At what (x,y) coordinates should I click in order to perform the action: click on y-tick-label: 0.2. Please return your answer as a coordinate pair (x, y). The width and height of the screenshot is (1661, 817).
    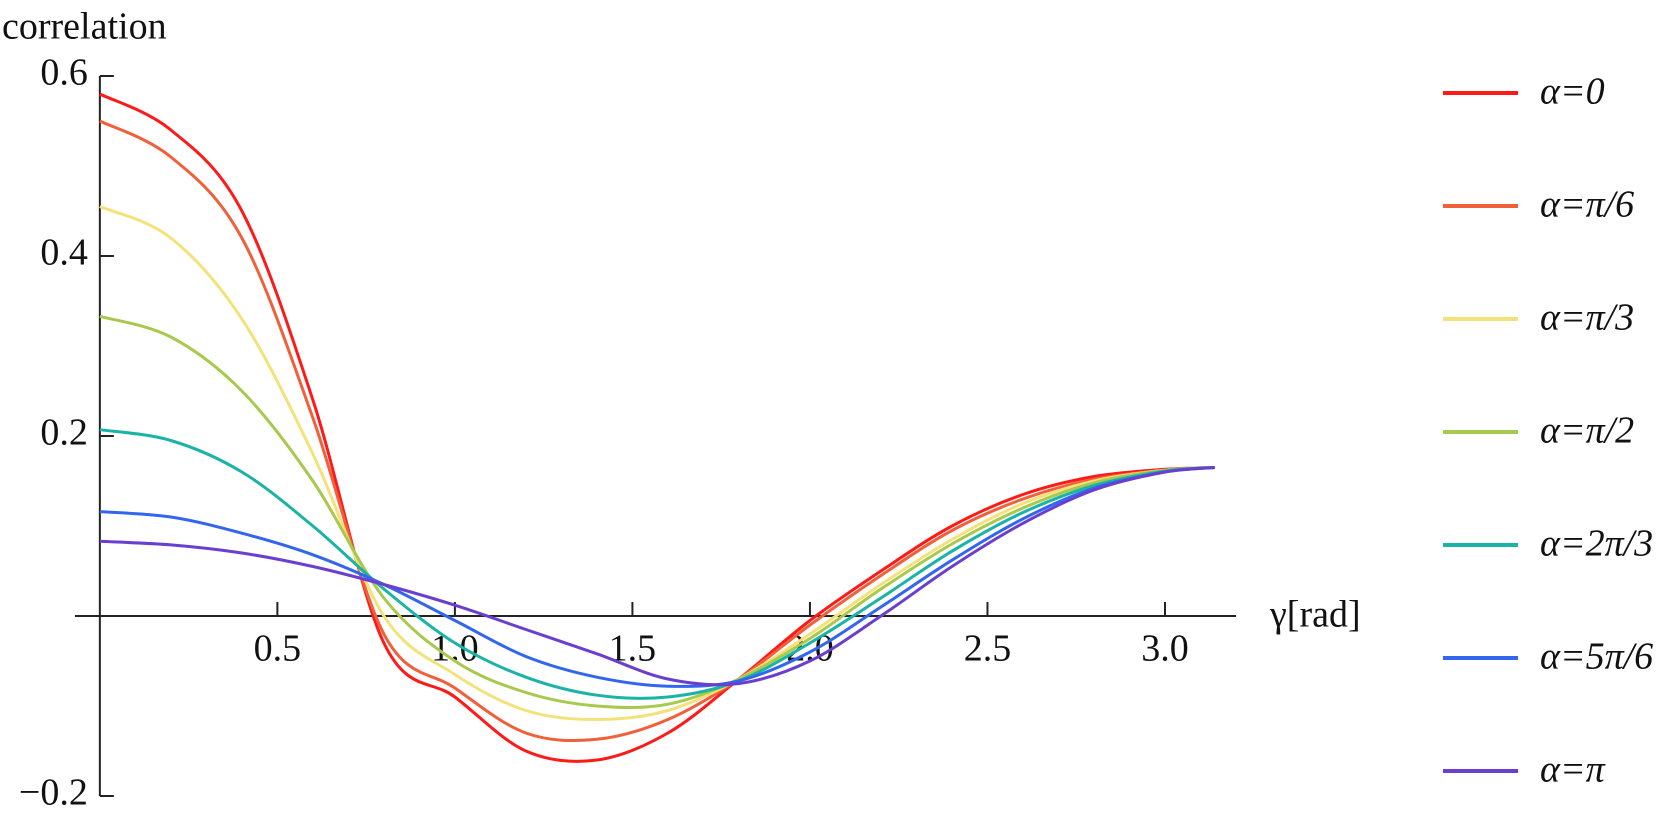
    Looking at the image, I should click on (64, 433).